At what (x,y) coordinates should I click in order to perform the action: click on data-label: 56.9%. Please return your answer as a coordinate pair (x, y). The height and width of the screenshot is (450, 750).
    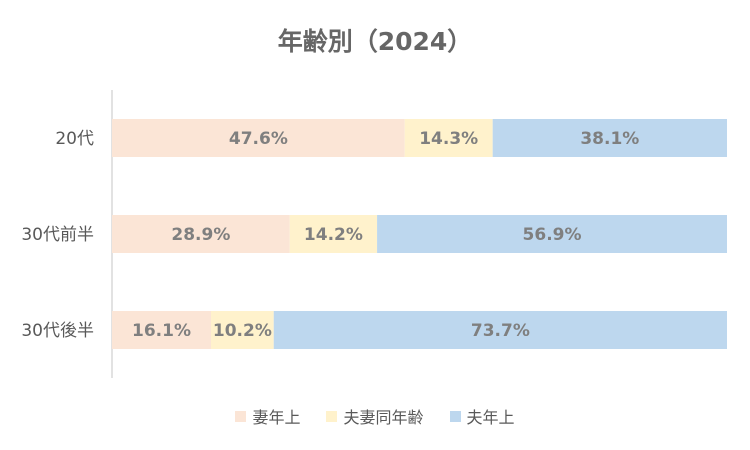
    Looking at the image, I should click on (552, 235).